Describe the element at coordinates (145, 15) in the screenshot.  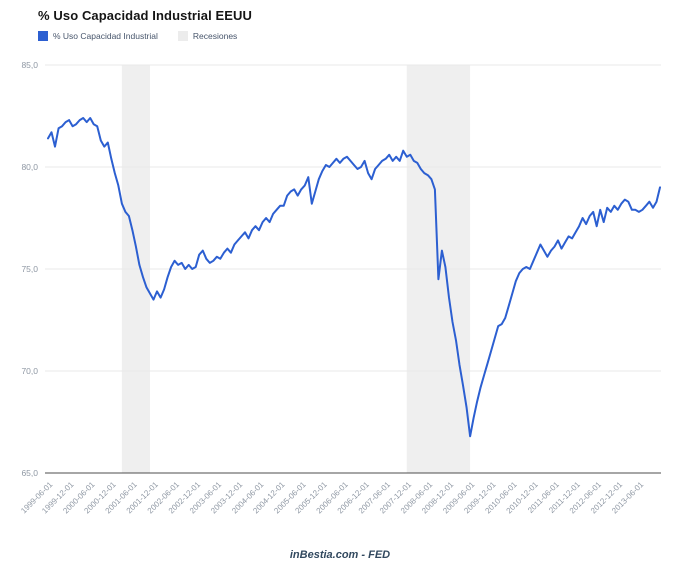
I see `chart-title: % Uso Capacidad Industrial EEUU` at that location.